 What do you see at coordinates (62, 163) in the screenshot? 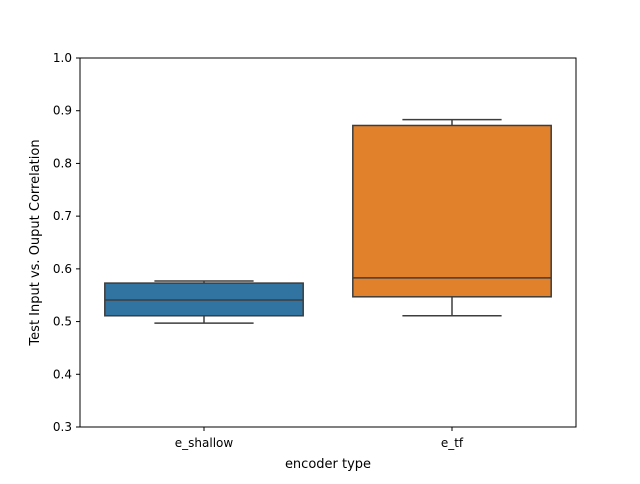
I see `y-tick-label: 0.8` at bounding box center [62, 163].